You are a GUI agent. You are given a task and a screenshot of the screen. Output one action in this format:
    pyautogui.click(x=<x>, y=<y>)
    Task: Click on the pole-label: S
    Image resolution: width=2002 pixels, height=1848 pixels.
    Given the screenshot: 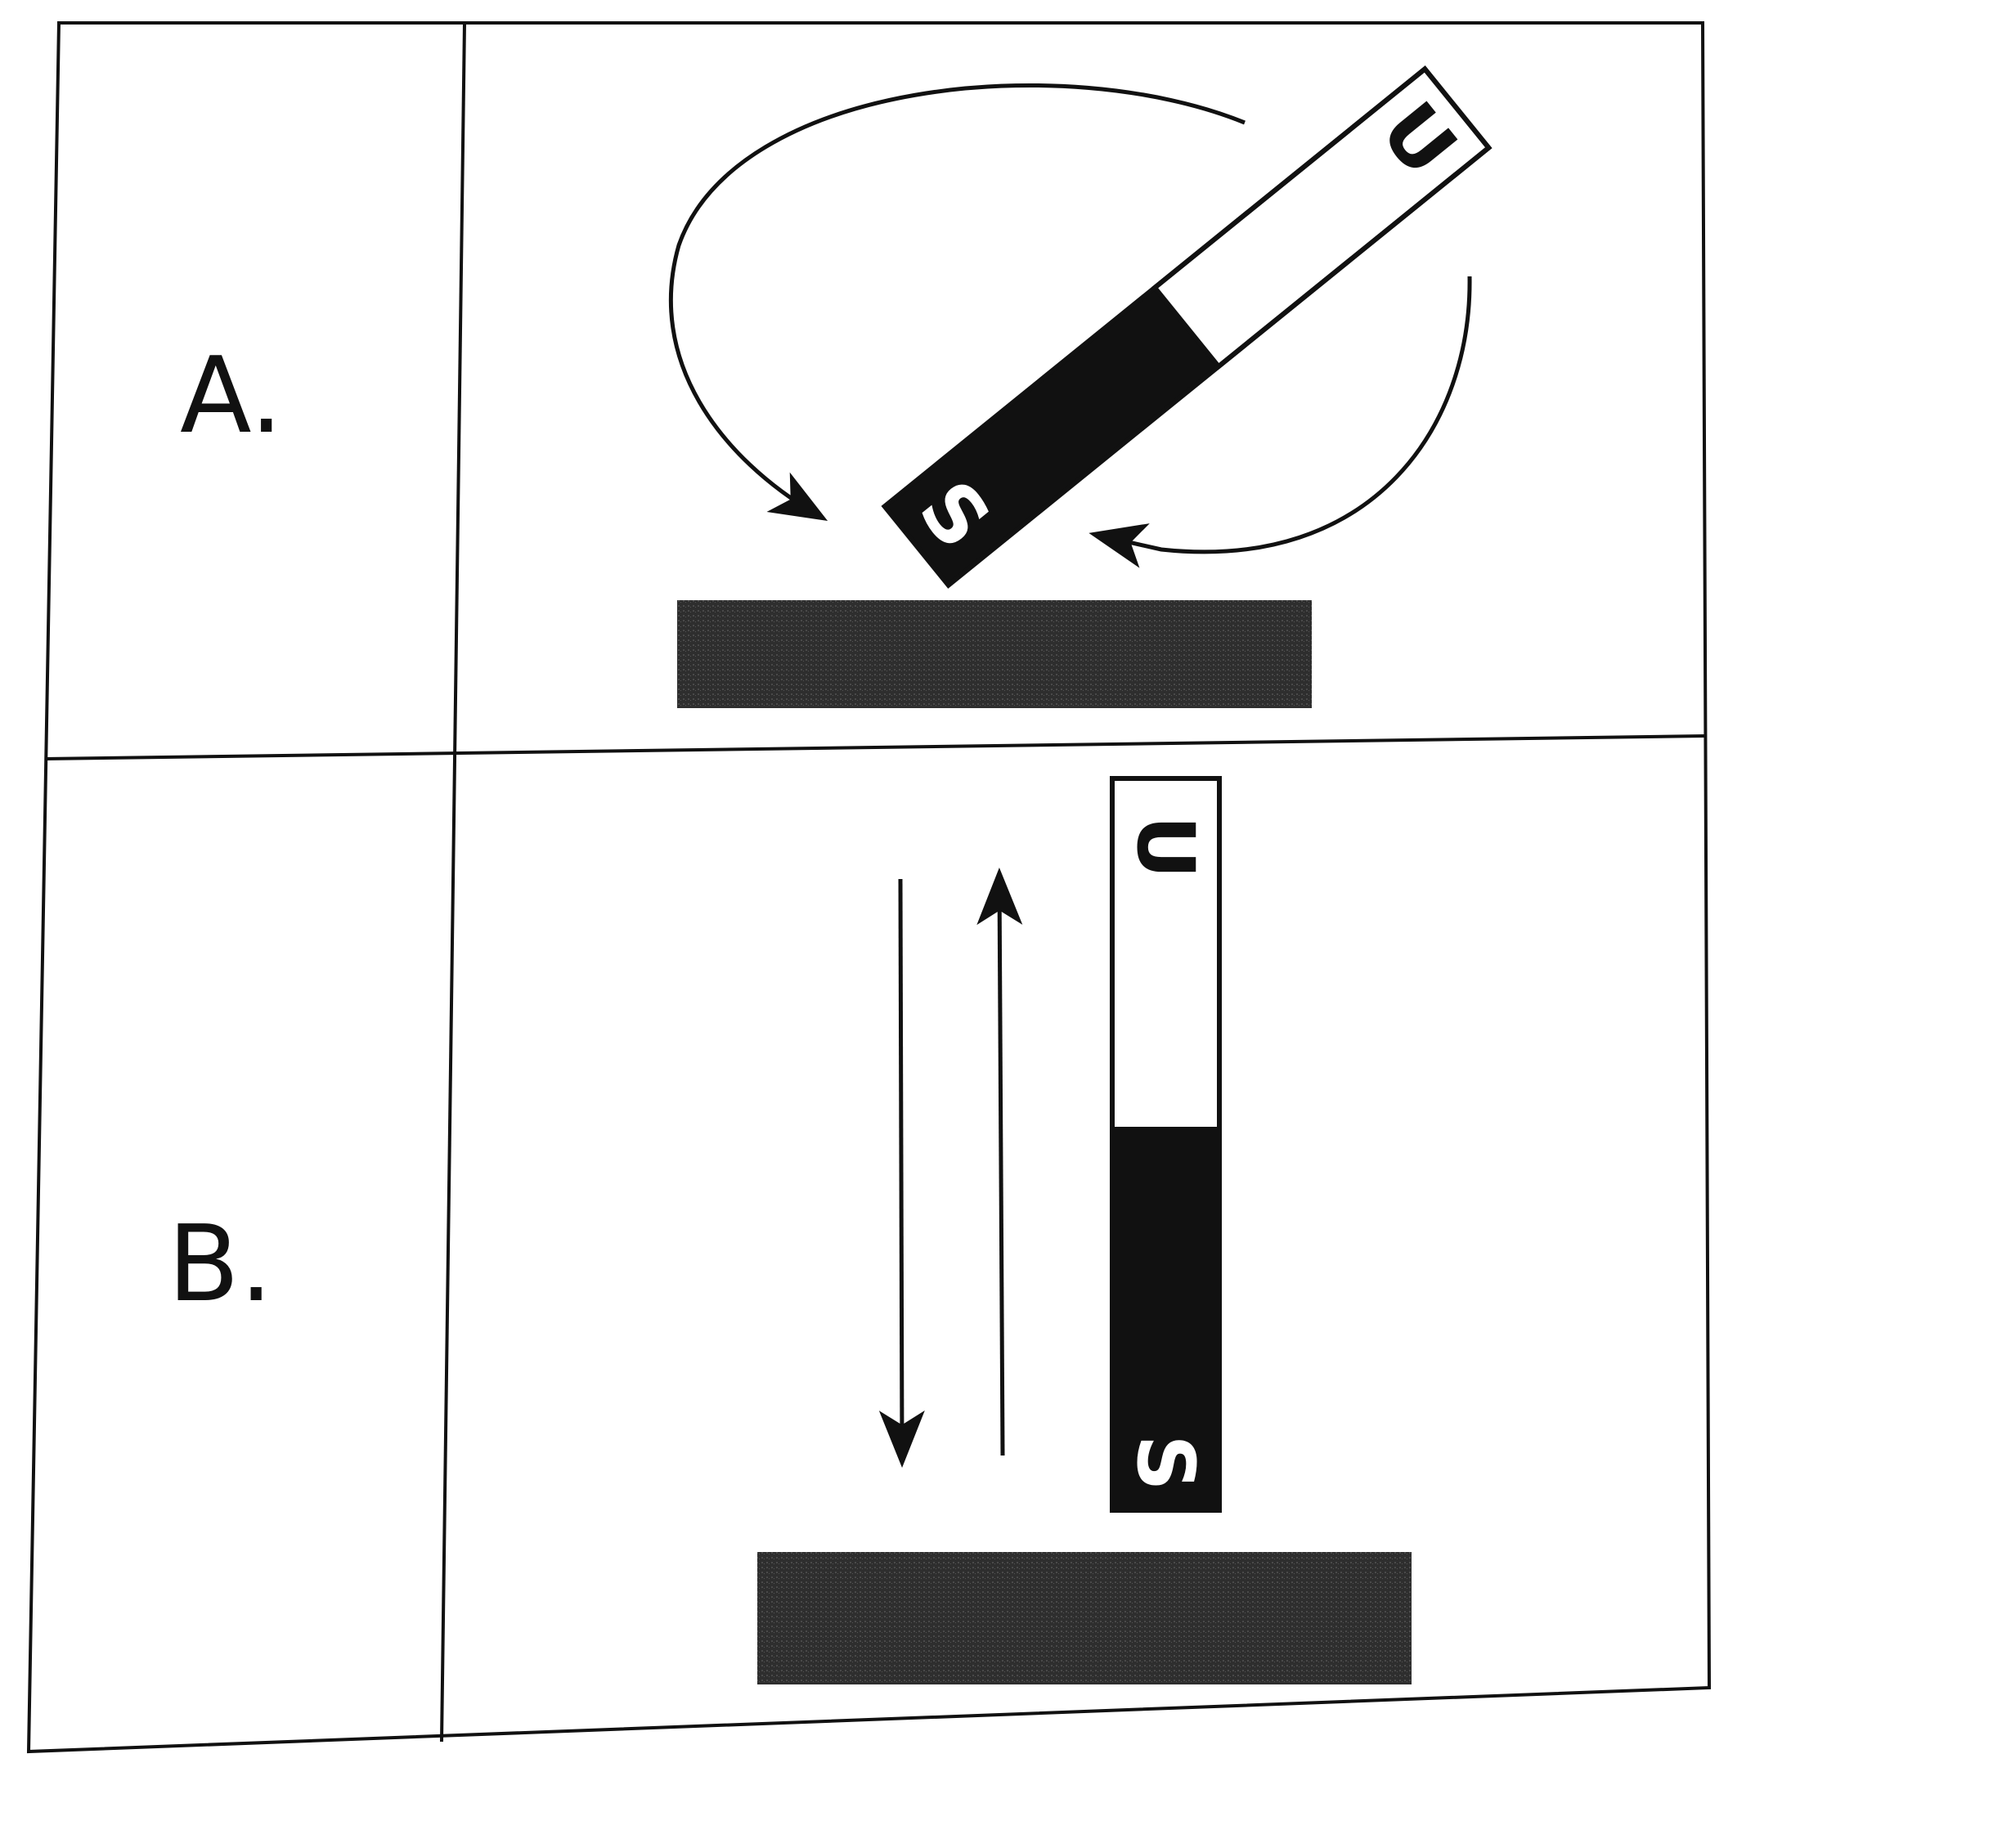 What is the action you would take?
    pyautogui.click(x=1165, y=1462)
    